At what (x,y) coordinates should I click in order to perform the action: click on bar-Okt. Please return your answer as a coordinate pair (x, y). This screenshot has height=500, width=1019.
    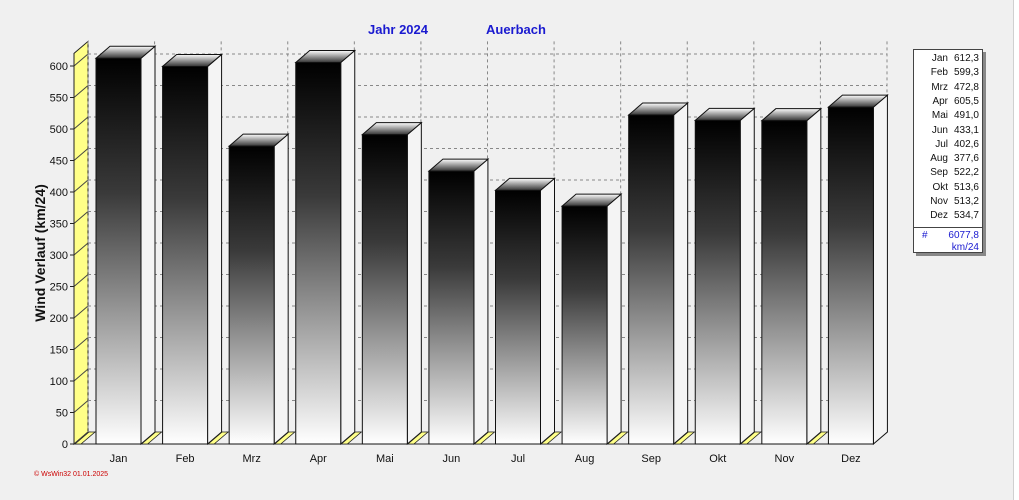
    Looking at the image, I should click on (714, 276).